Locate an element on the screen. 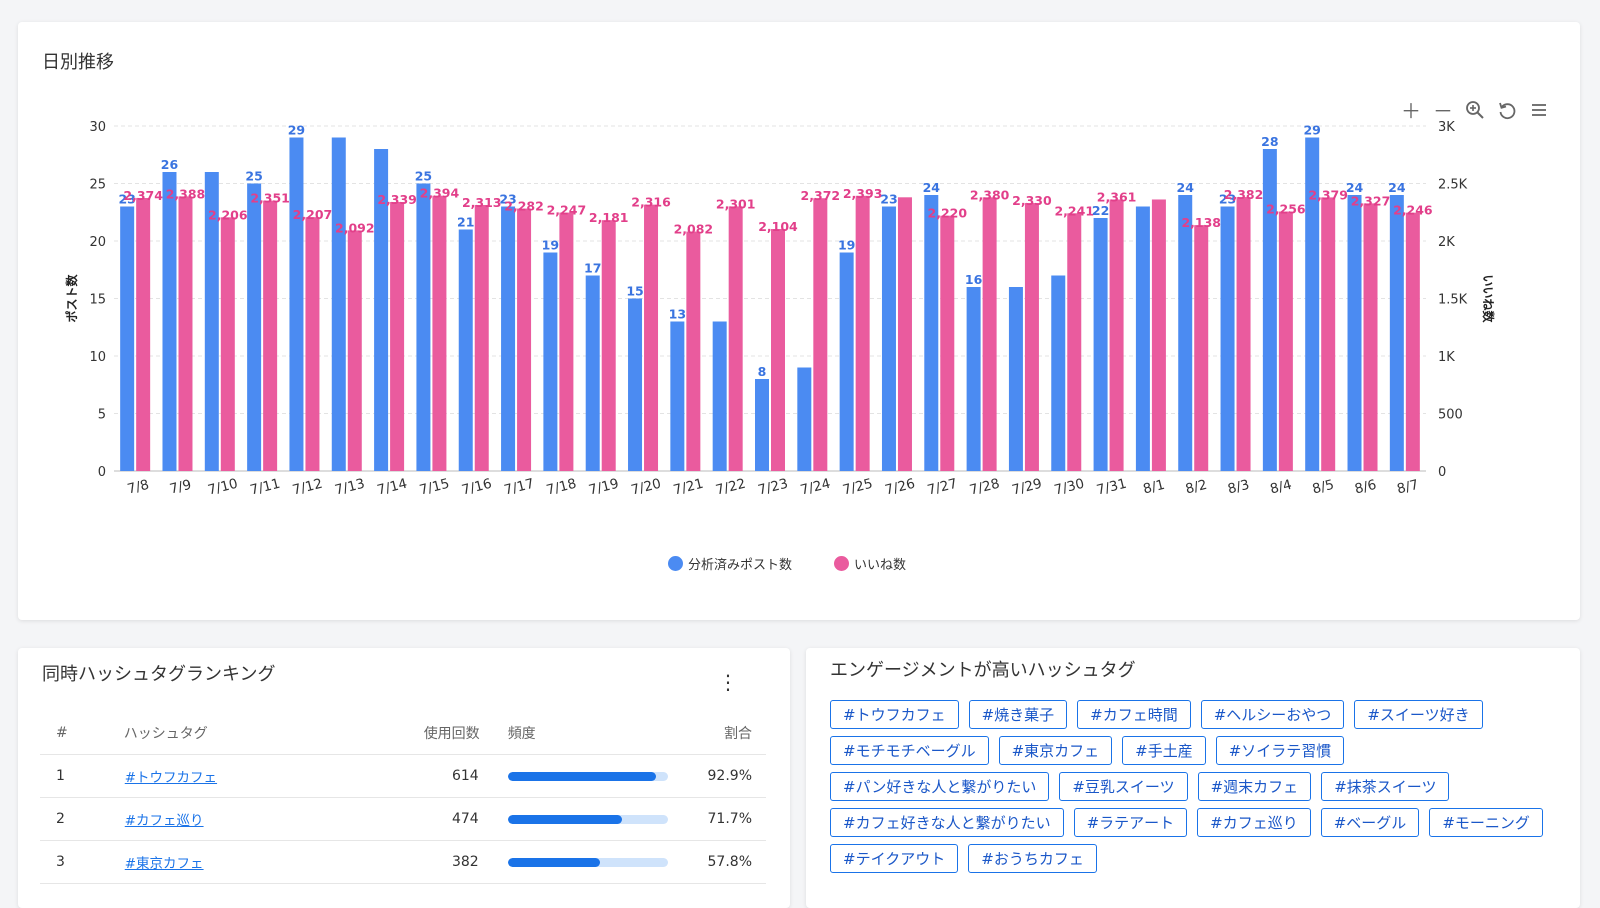 The image size is (1600, 908). data-label-likes: 2,256 is located at coordinates (1286, 209).